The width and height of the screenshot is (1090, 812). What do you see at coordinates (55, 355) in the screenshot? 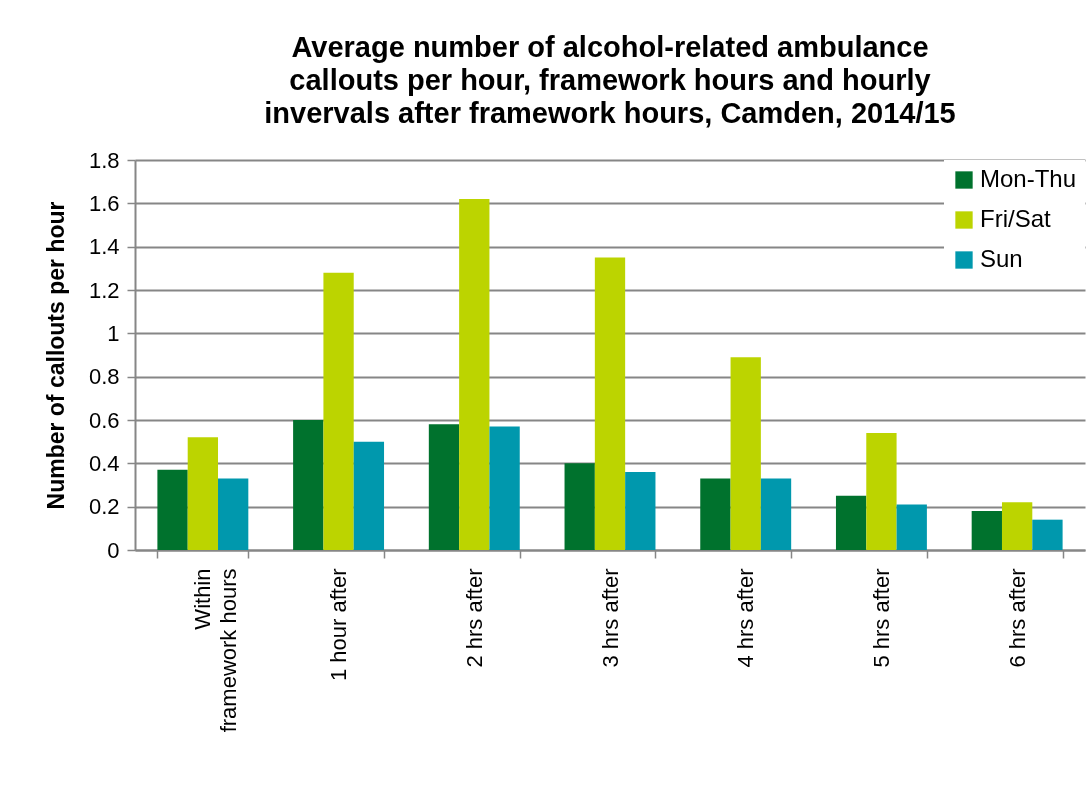
I see `y-axis-title: Number of callouts per hour` at bounding box center [55, 355].